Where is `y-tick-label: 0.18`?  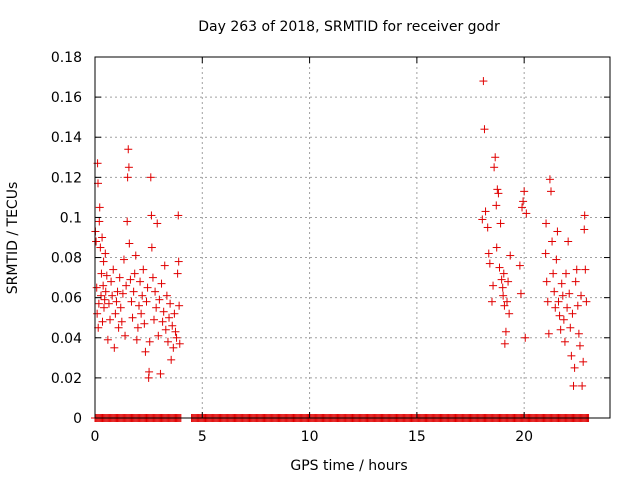 y-tick-label: 0.18 is located at coordinates (66, 58).